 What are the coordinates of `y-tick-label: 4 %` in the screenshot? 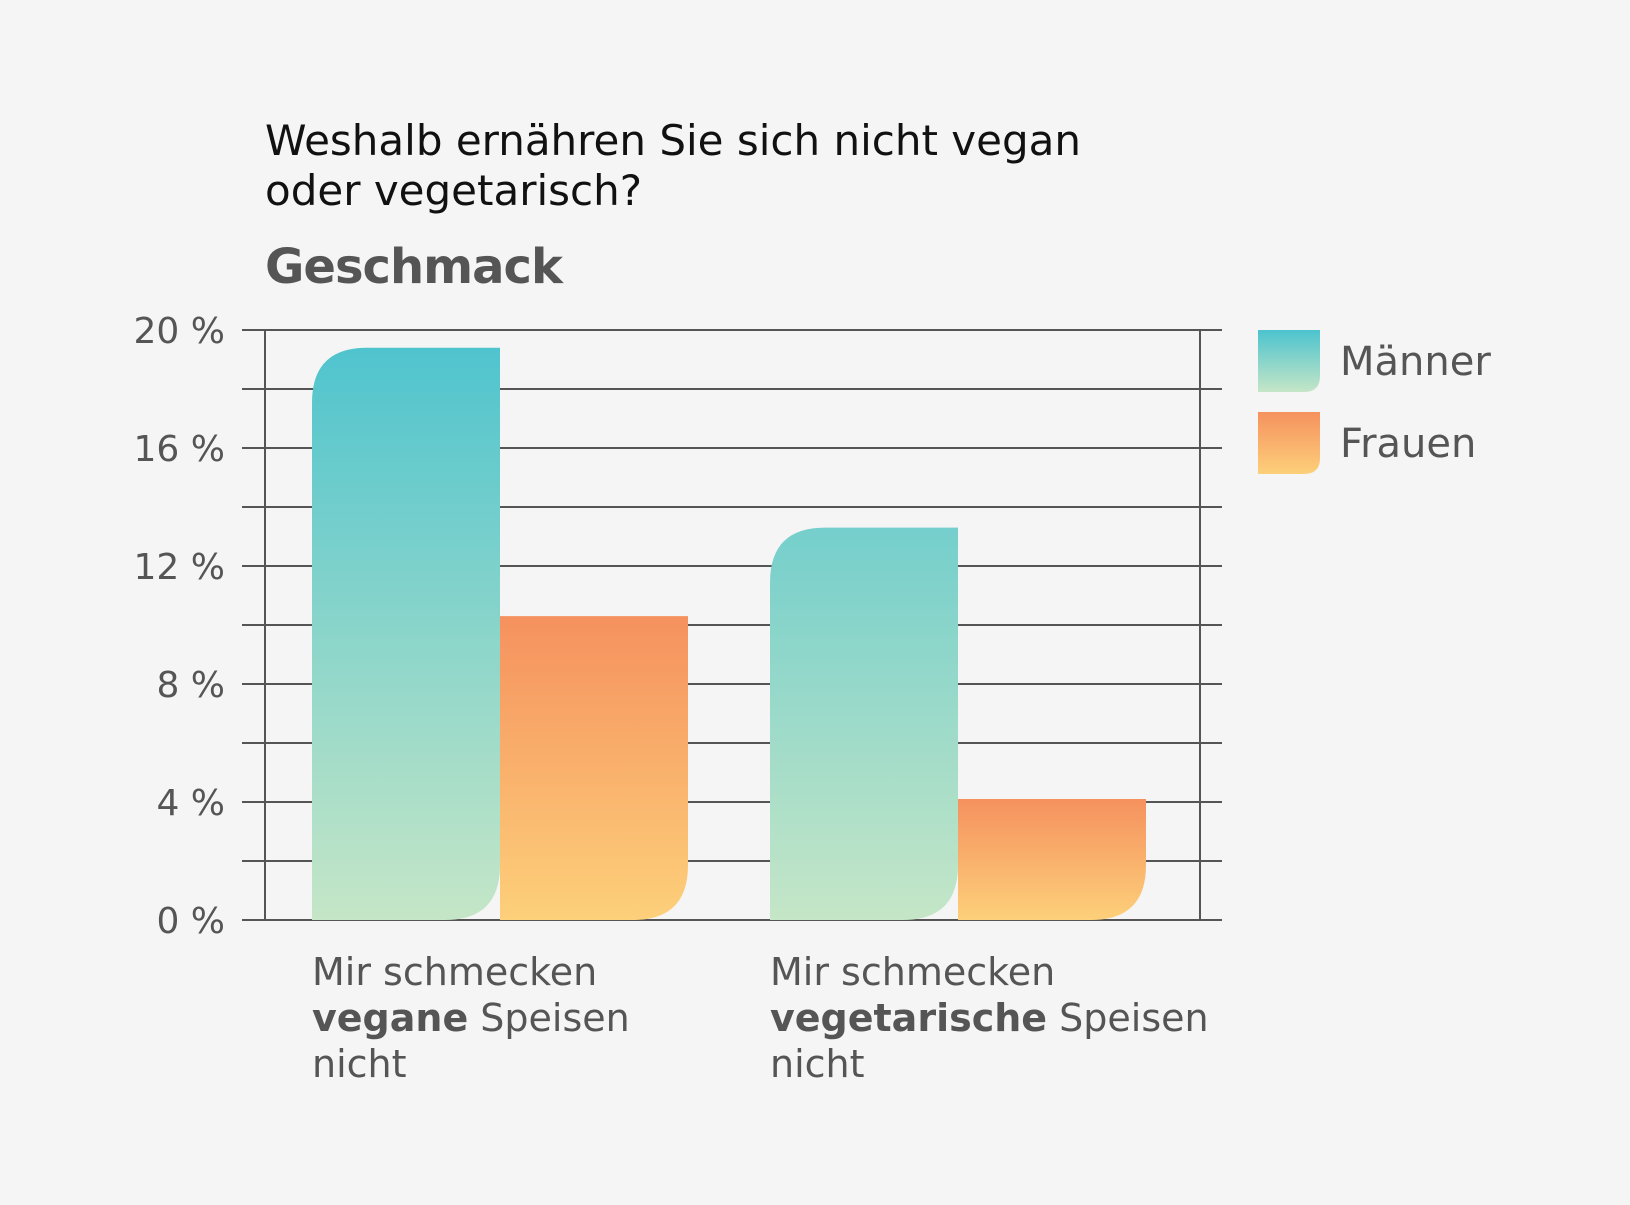 It's located at (190, 803).